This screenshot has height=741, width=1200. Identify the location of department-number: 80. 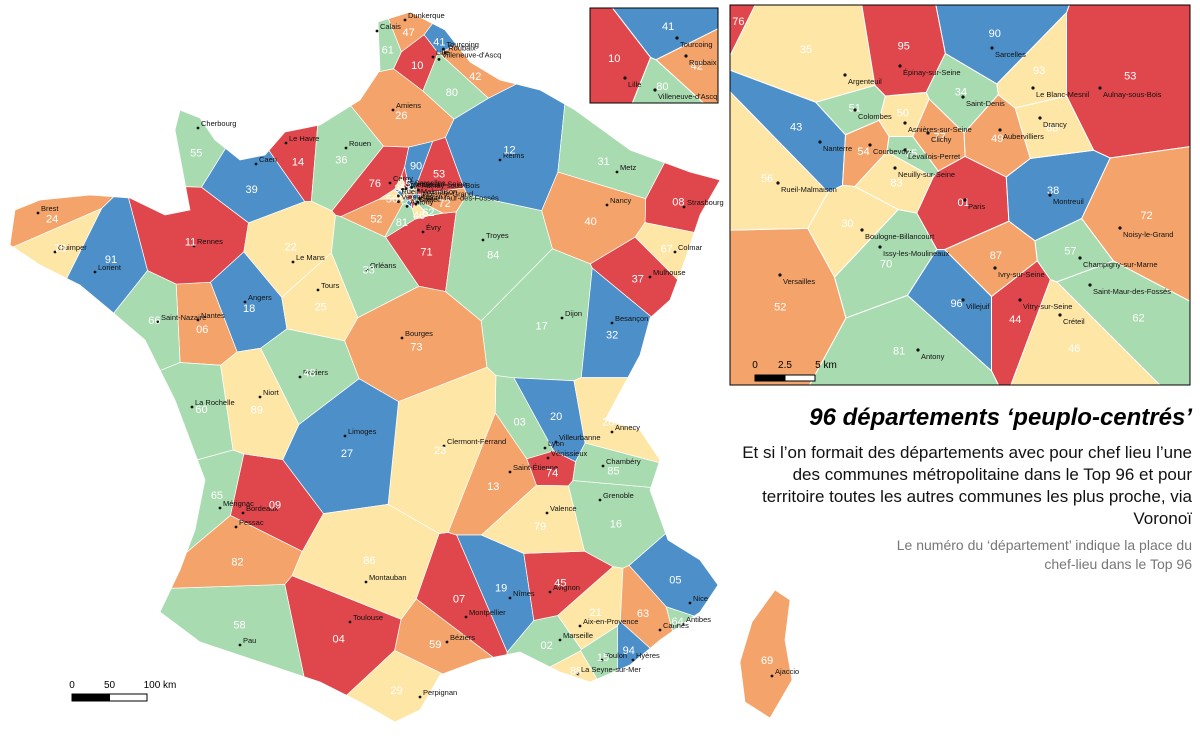
(452, 93).